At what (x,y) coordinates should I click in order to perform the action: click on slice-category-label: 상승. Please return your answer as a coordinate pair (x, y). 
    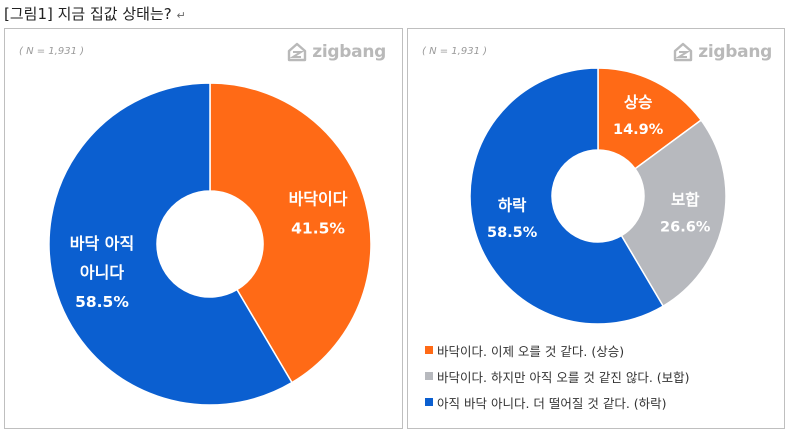
    Looking at the image, I should click on (638, 103).